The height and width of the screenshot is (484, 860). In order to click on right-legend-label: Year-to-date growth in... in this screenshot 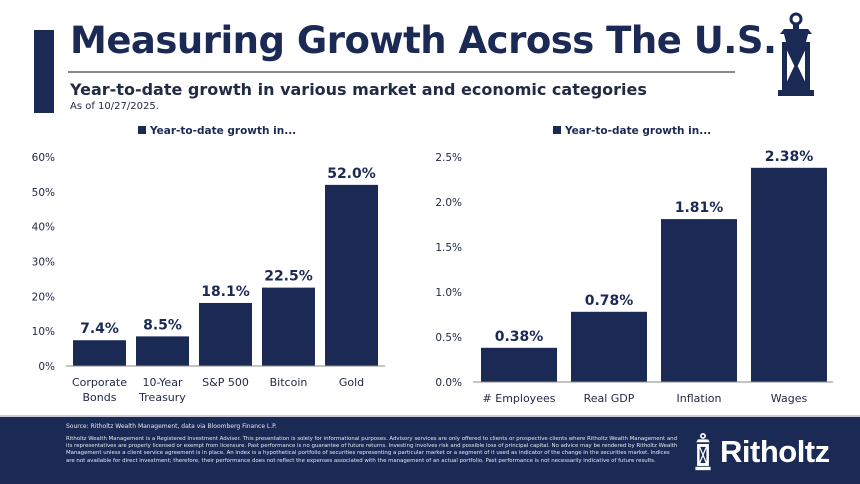, I will do `click(637, 131)`.